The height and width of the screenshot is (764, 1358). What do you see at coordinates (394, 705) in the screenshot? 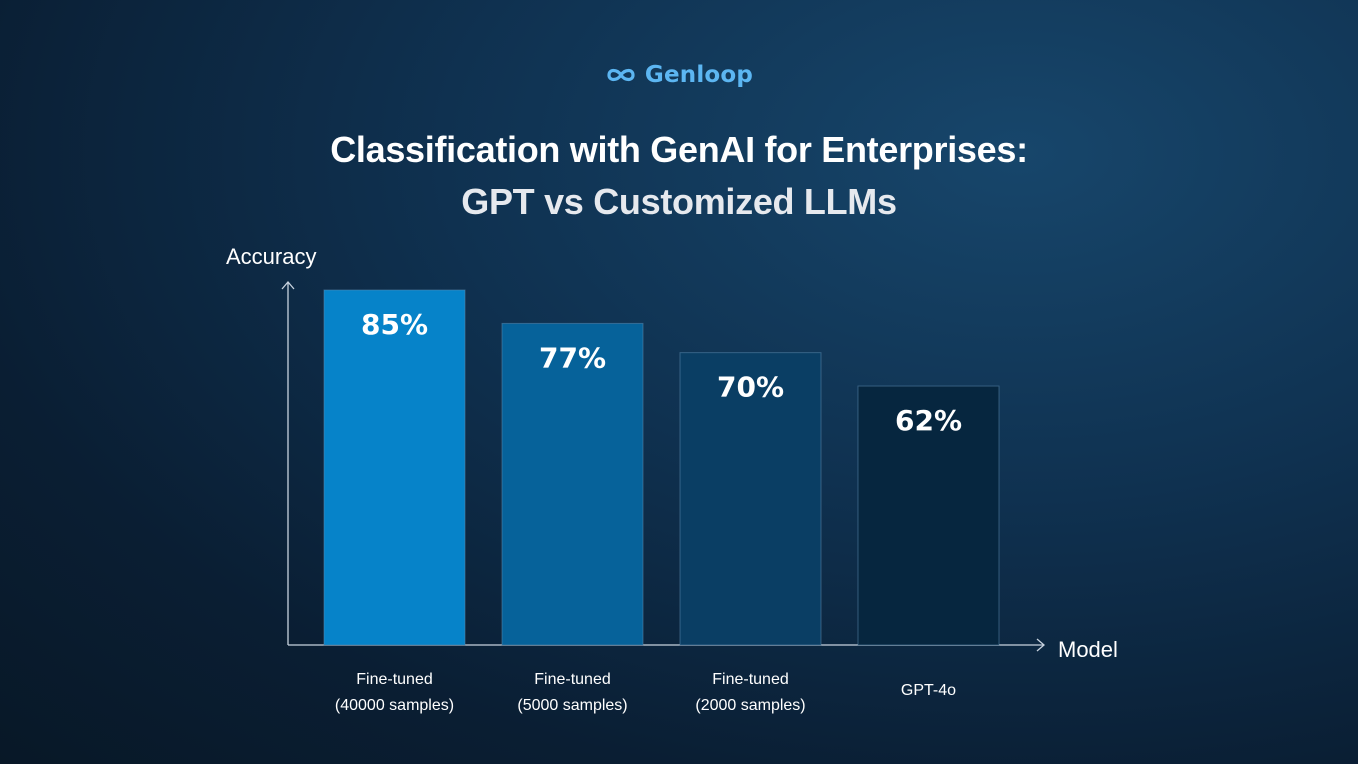
I see `x-tick-label: (40000 samples)` at bounding box center [394, 705].